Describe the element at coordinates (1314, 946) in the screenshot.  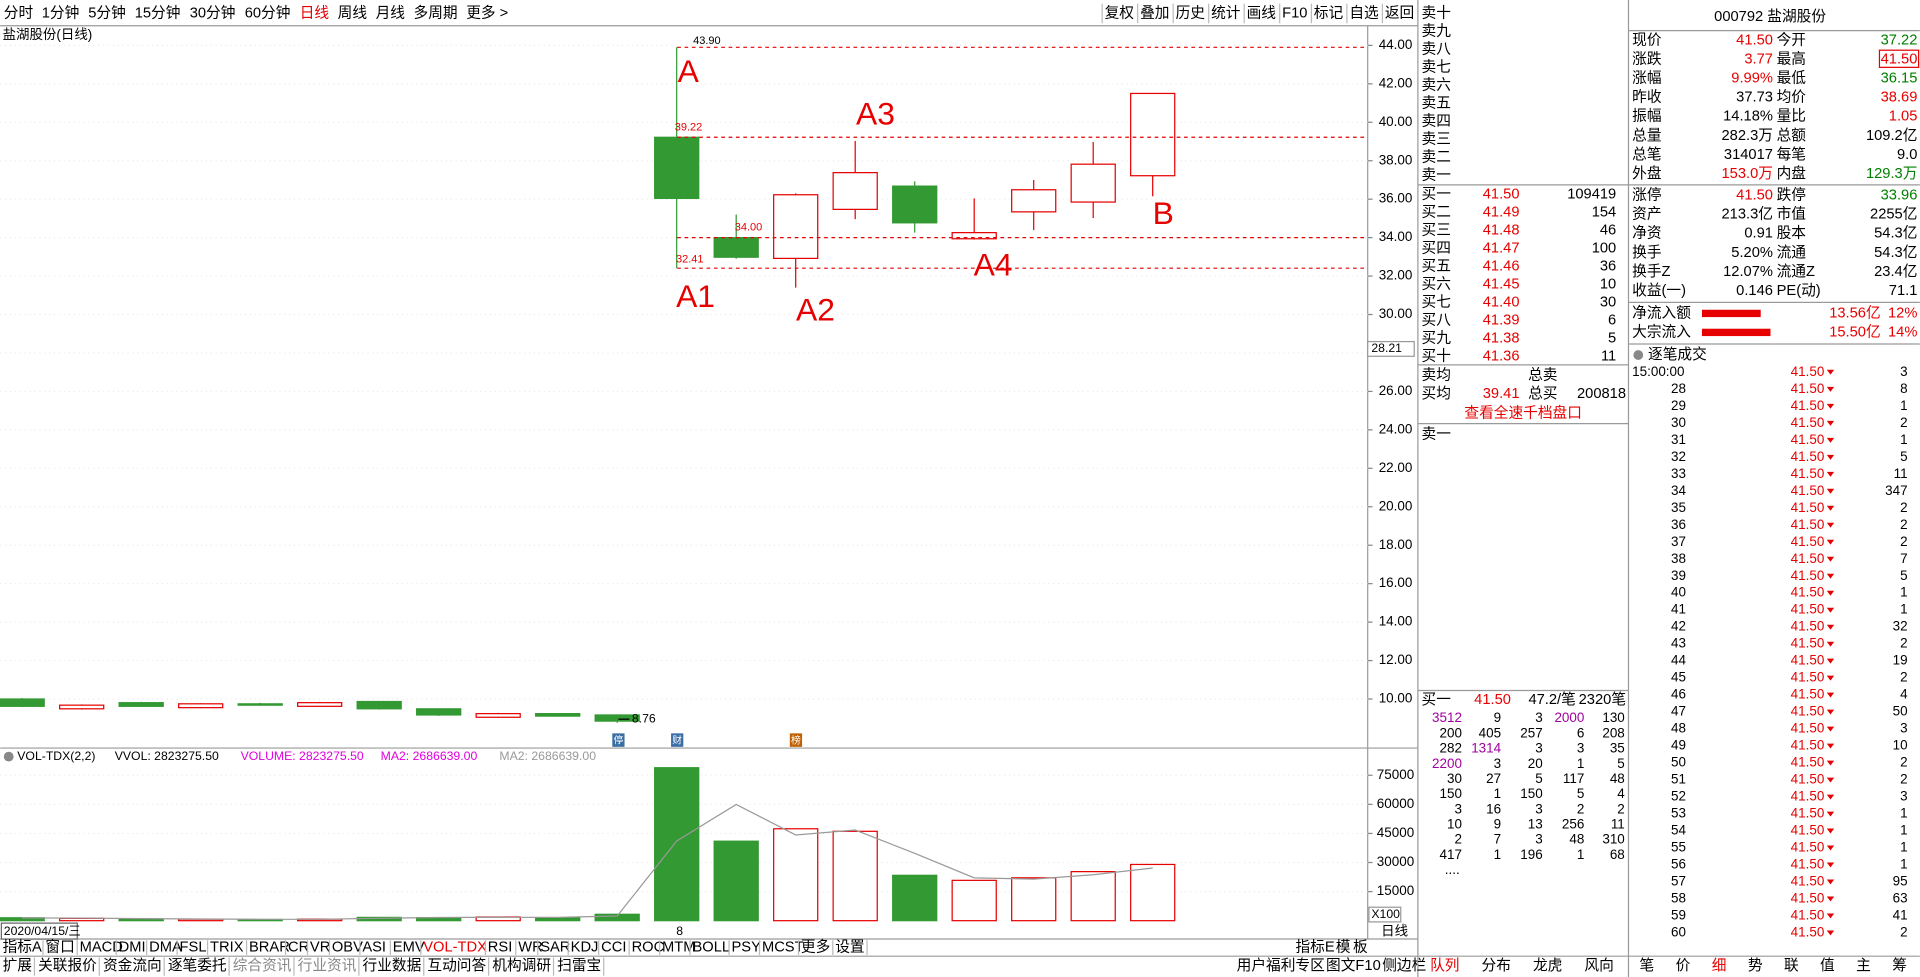
I see `template-tab: 指标E` at that location.